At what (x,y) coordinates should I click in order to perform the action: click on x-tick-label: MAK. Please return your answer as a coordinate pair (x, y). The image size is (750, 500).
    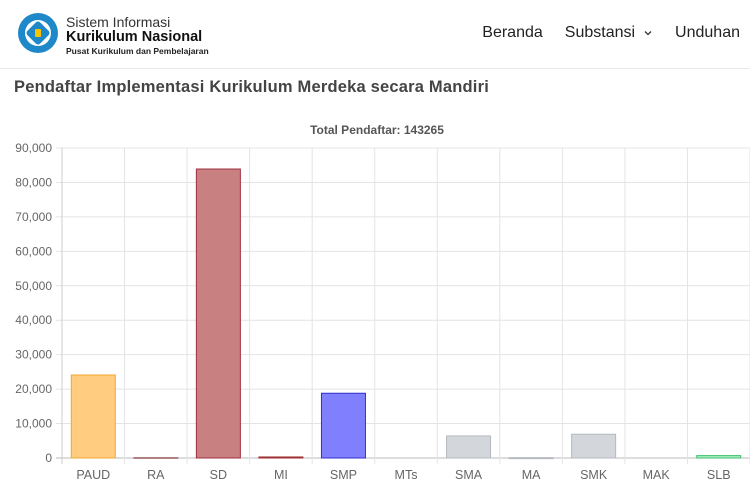
    Looking at the image, I should click on (657, 475).